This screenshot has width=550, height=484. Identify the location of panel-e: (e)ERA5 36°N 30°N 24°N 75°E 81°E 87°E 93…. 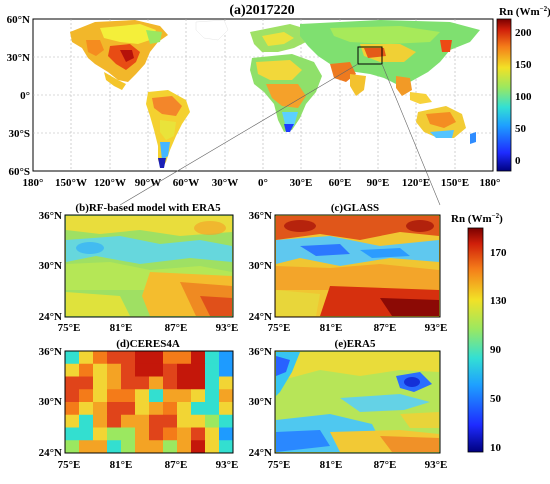
(348, 404).